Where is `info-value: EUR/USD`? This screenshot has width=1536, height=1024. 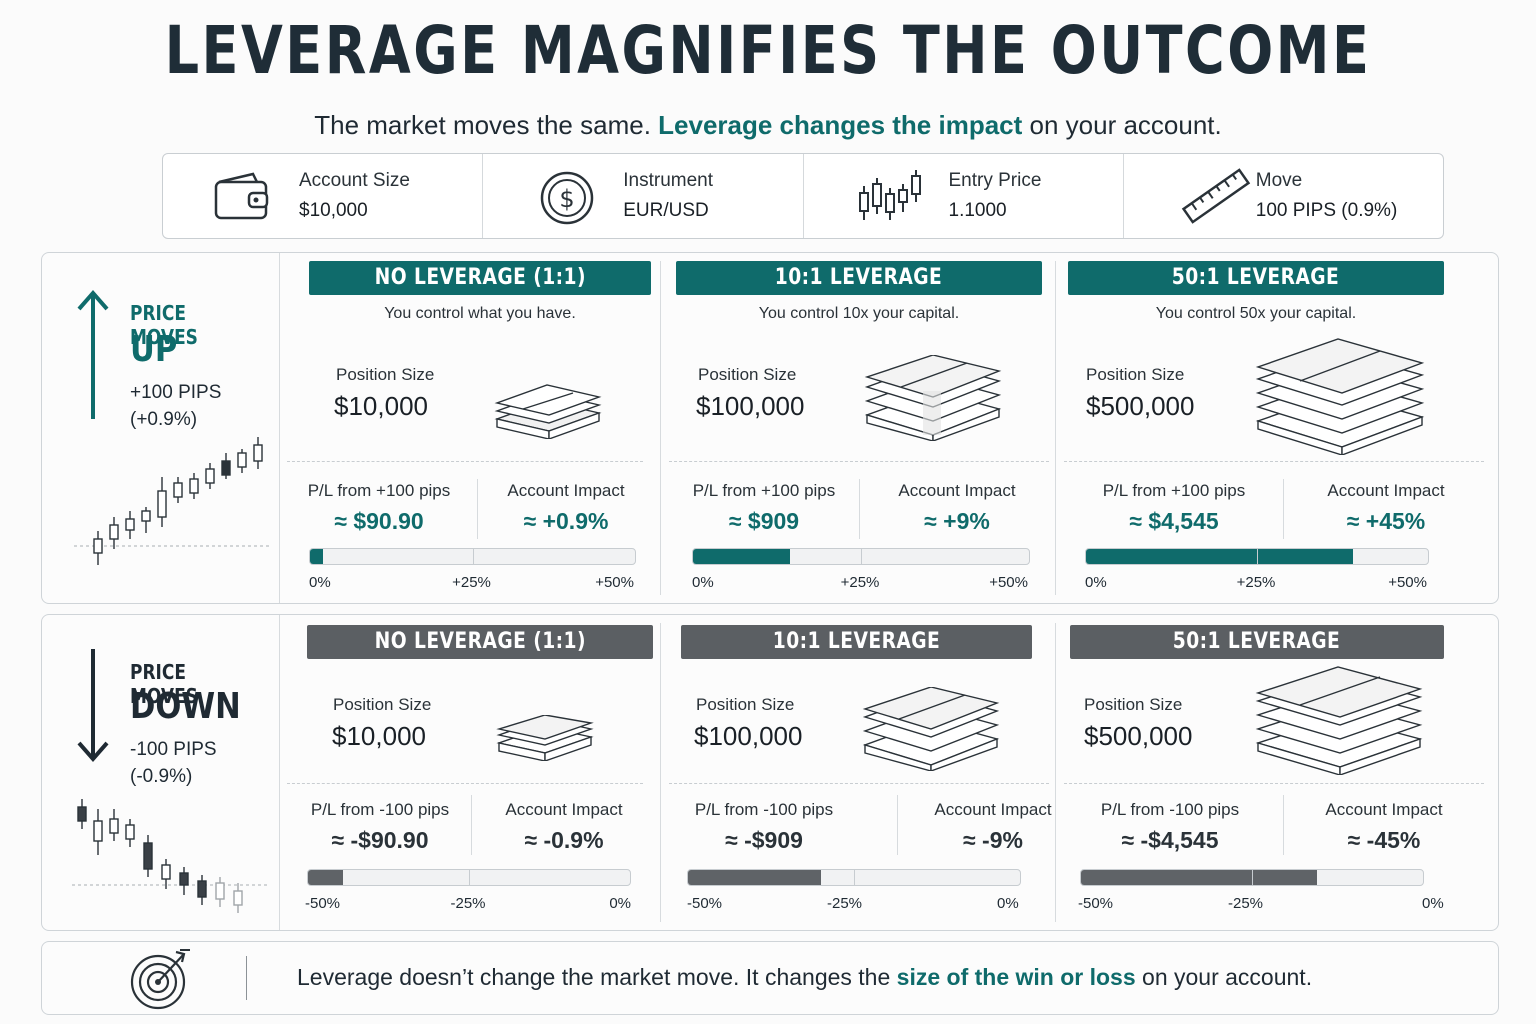
info-value: EUR/USD is located at coordinates (666, 210).